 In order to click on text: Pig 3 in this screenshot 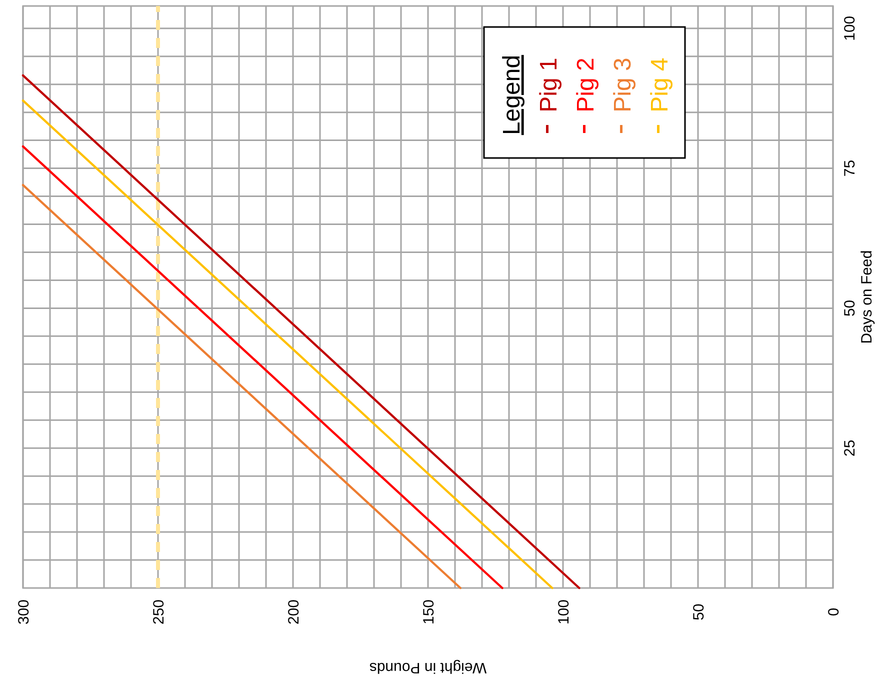, I will do `click(622, 85)`.